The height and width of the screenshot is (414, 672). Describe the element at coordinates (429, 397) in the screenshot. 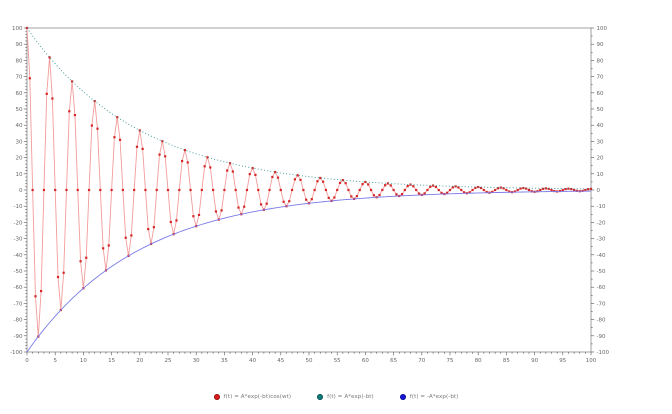

I see `legend-entry-lower-envelope: f(t) = -A*exp(-bt)` at that location.